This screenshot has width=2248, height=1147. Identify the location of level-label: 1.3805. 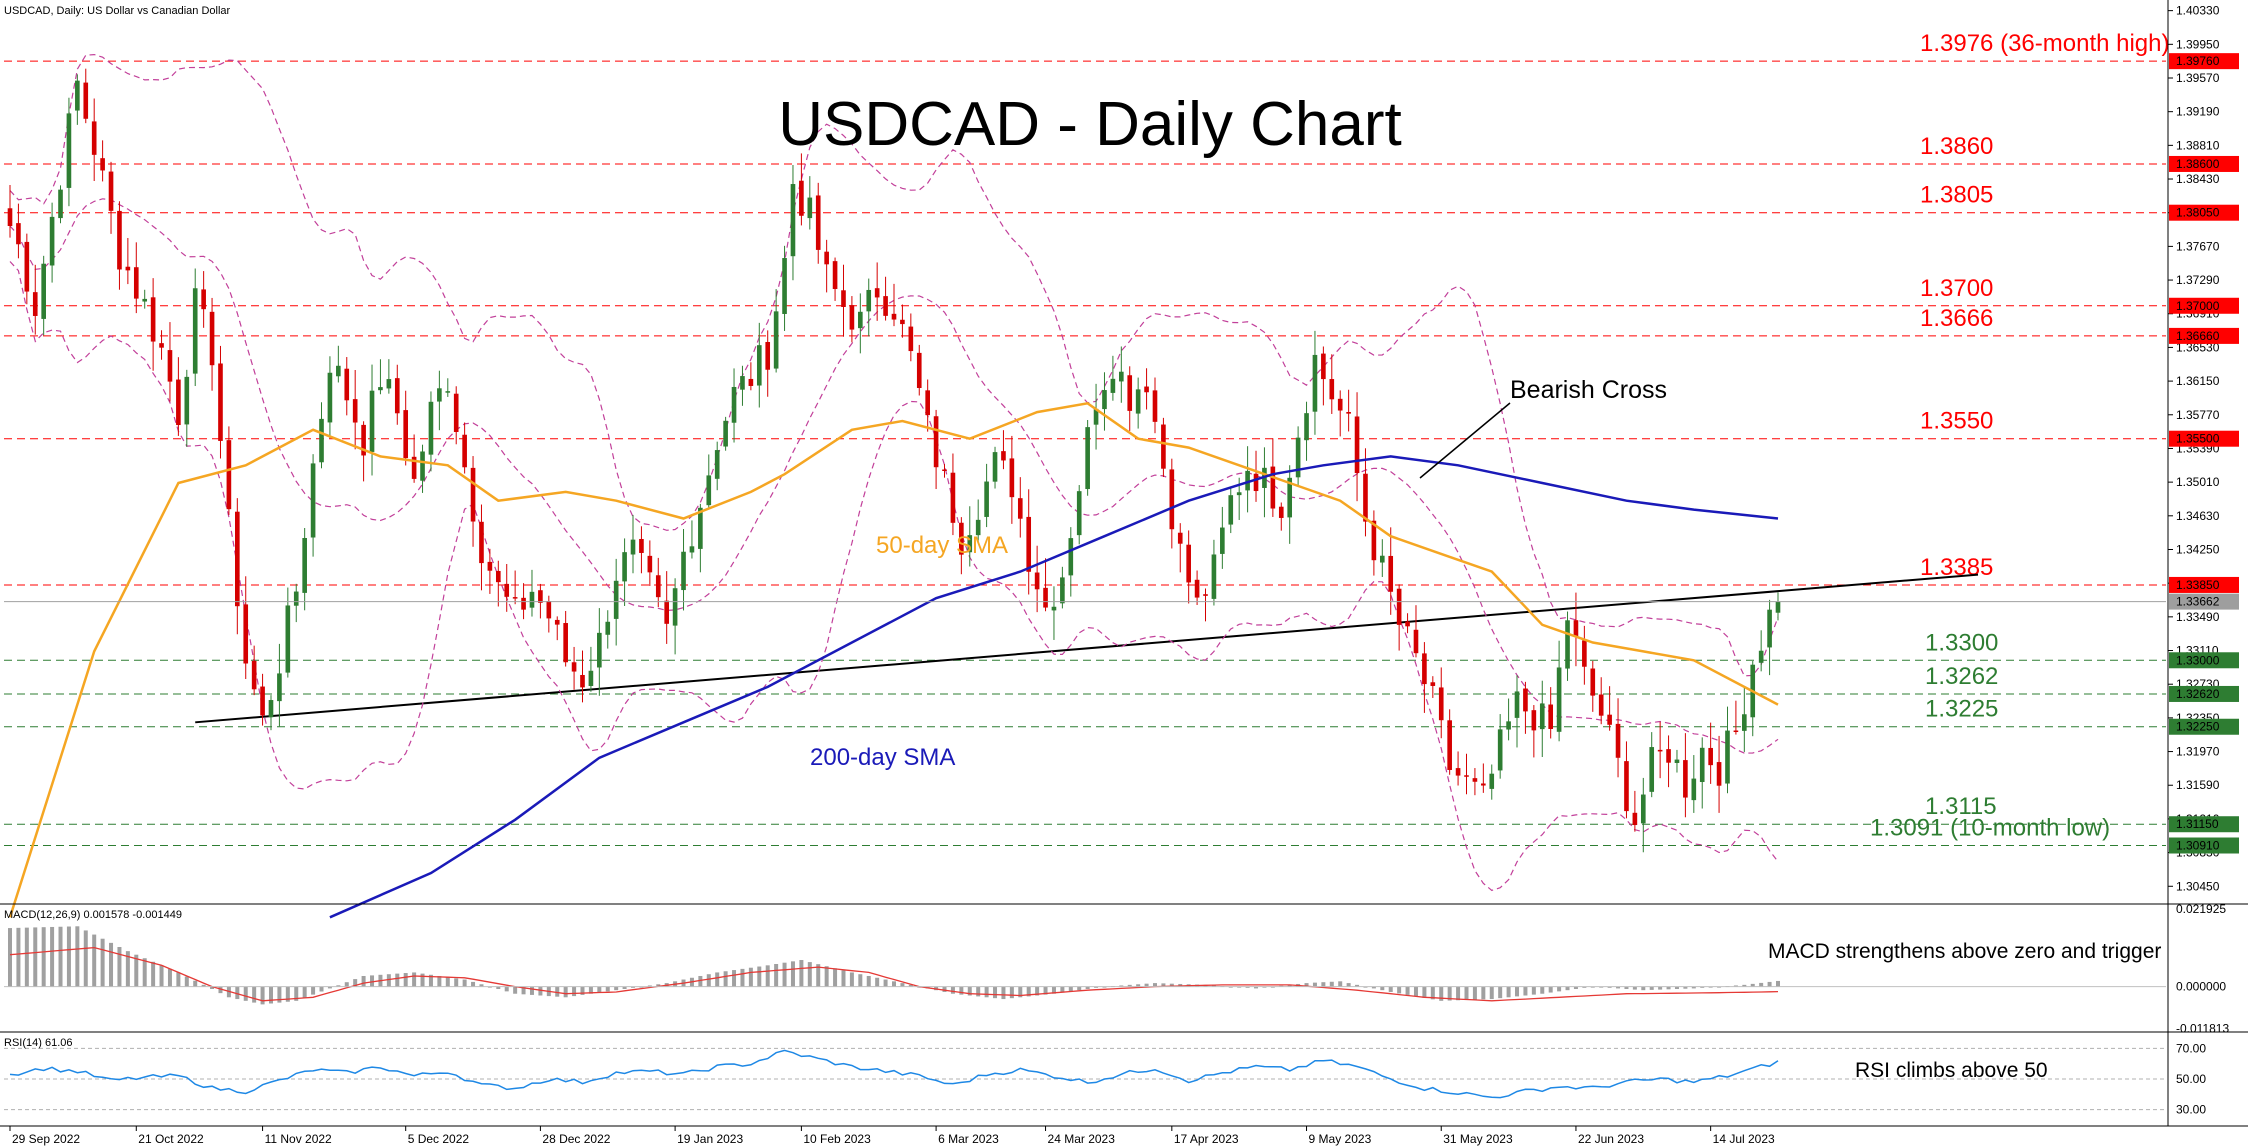
(1956, 195).